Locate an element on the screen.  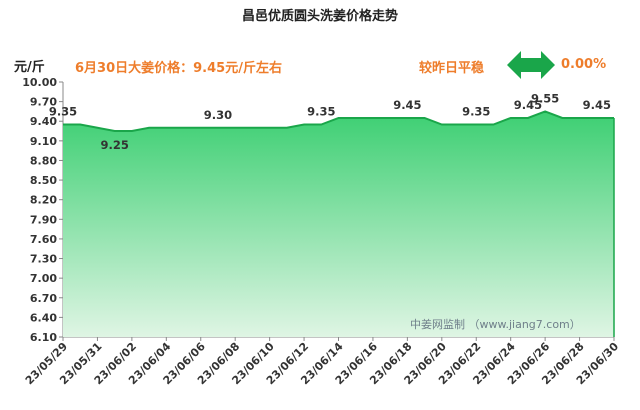
change-percent: 0.00% is located at coordinates (584, 64).